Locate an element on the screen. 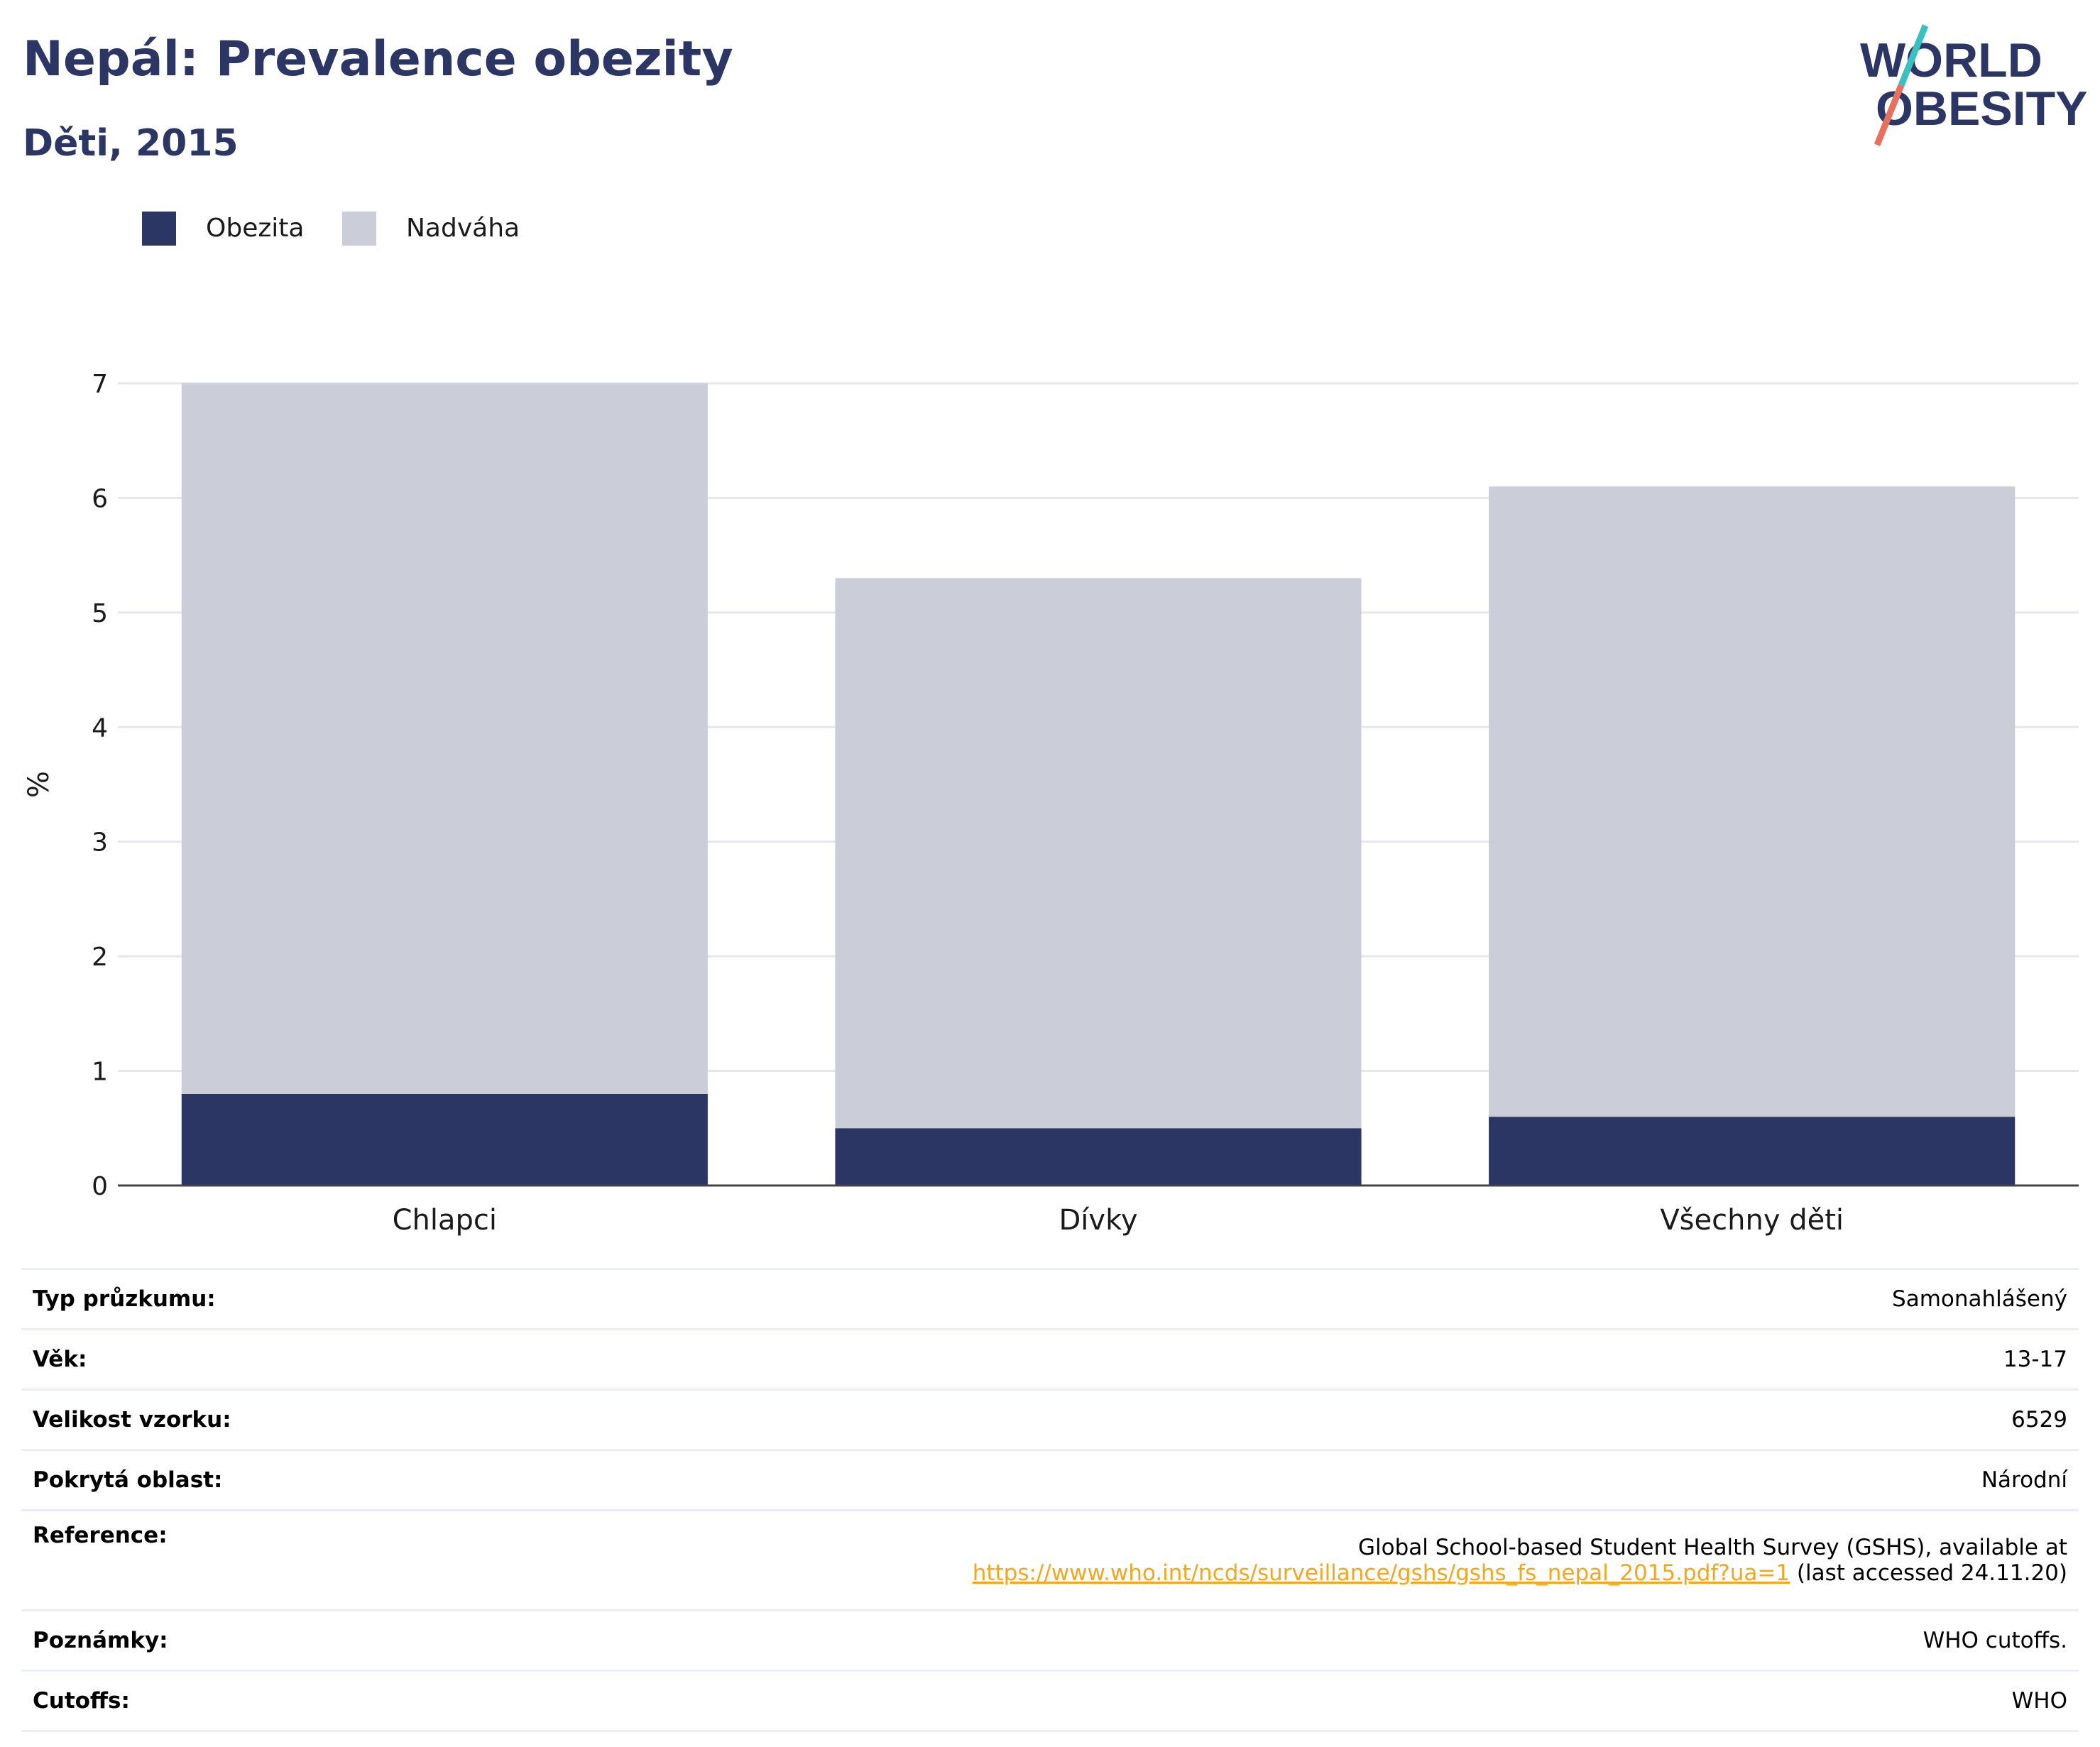  legend-swatch-nadvaha is located at coordinates (359, 229).